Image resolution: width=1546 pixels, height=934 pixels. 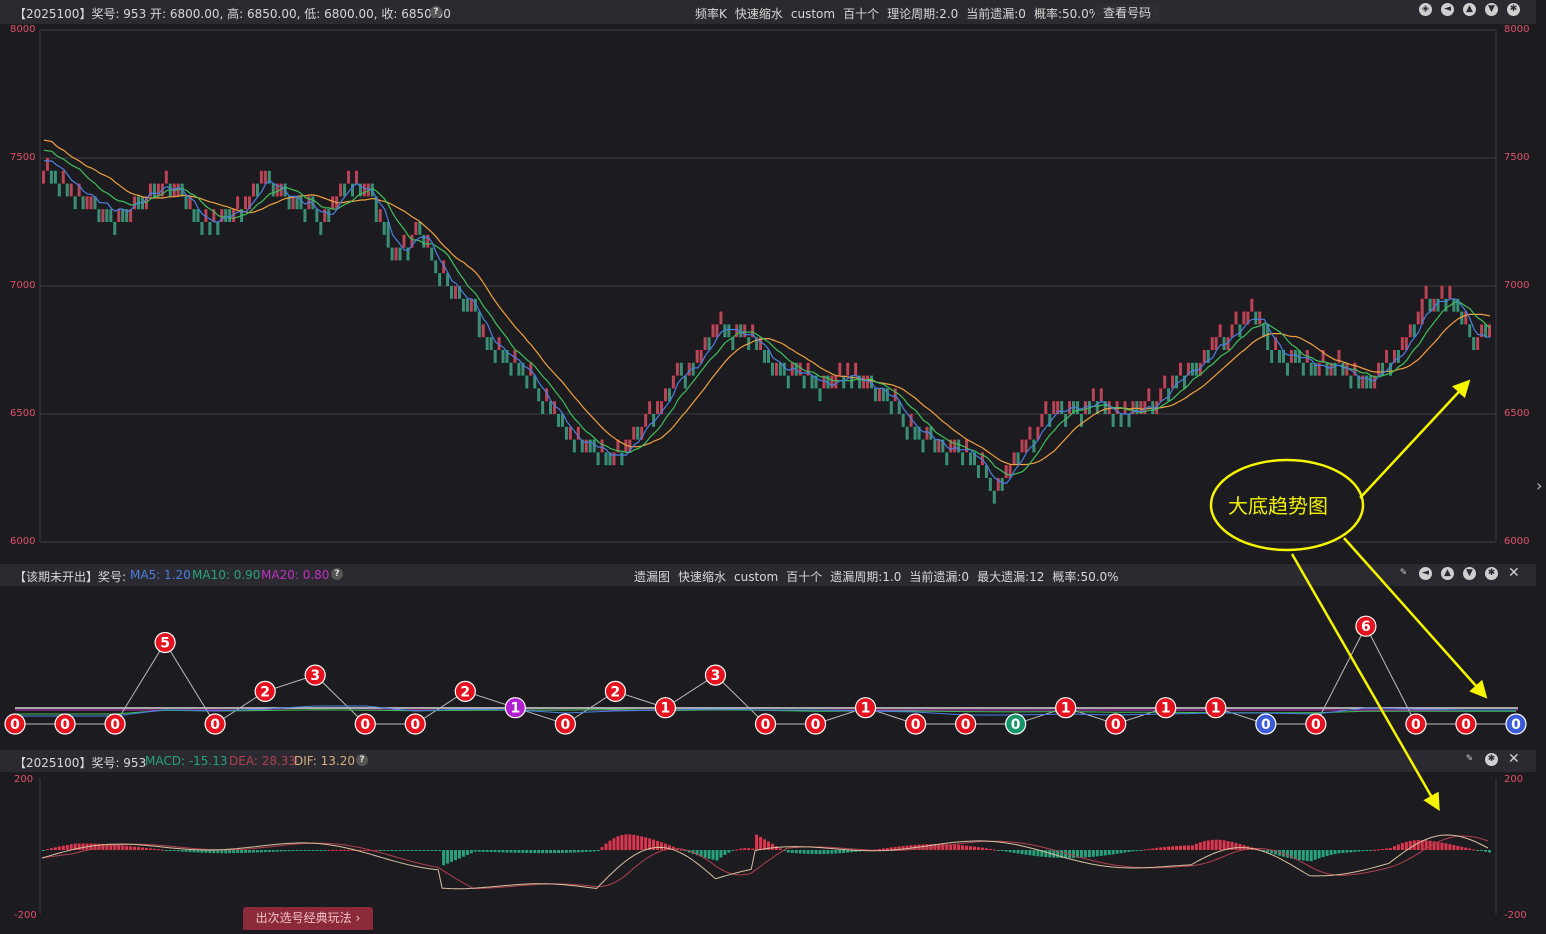 I want to click on classic-play-button: 出次选号经典玩法 ›, so click(x=308, y=918).